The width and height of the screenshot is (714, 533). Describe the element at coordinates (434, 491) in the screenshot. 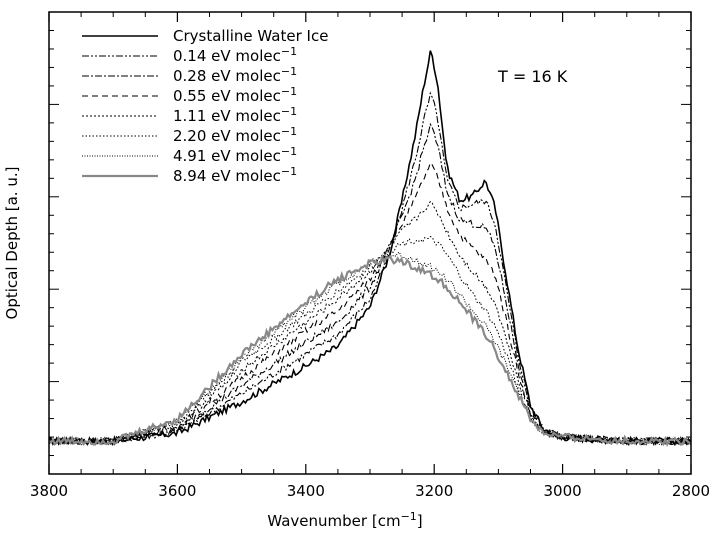

I see `x-tick-label: 3200` at that location.